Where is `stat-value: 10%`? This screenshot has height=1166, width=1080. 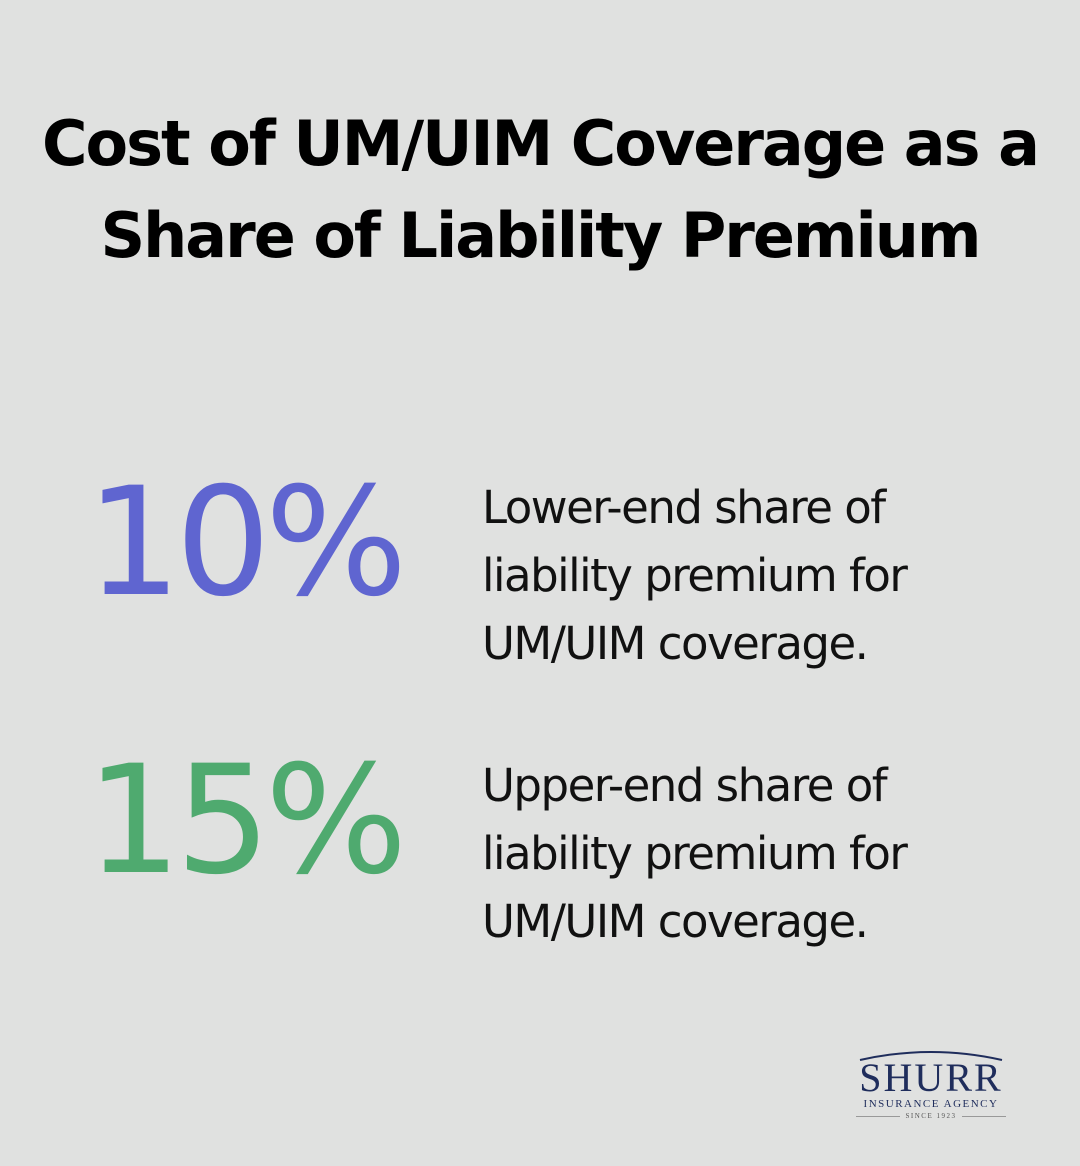 stat-value: 10% is located at coordinates (246, 543).